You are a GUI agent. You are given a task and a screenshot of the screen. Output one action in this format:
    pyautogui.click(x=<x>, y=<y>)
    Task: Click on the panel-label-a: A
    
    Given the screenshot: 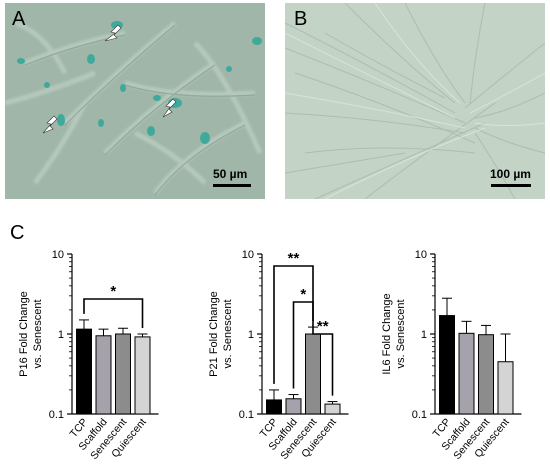 What is the action you would take?
    pyautogui.click(x=19, y=19)
    